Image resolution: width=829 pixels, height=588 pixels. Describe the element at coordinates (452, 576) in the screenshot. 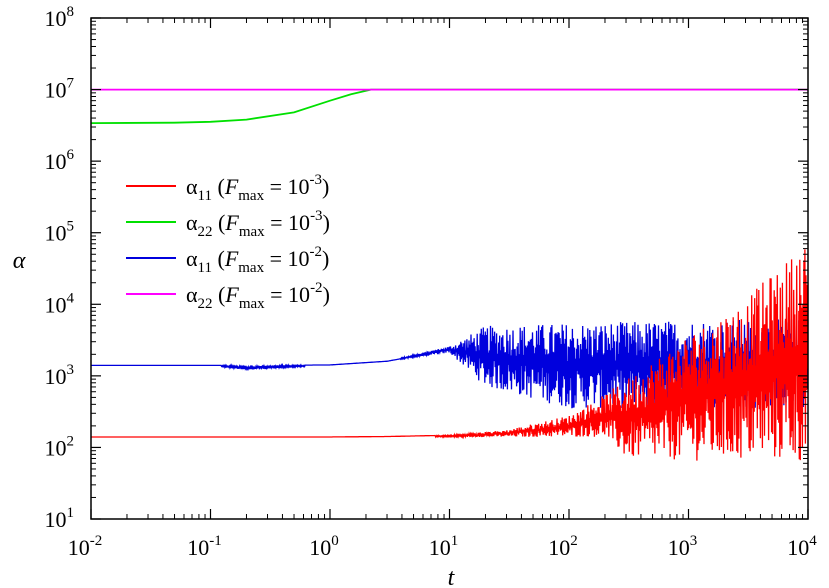

I see `x-axis-label: t` at that location.